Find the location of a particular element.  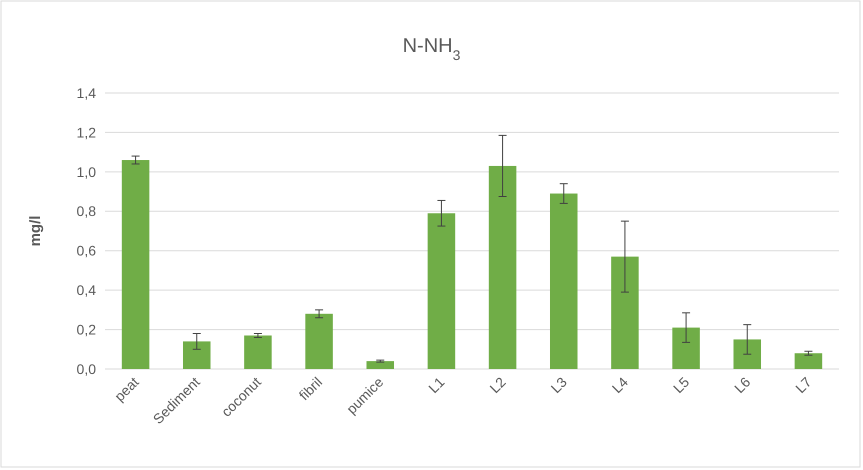

y-tick-label: 1,0 is located at coordinates (86, 172).